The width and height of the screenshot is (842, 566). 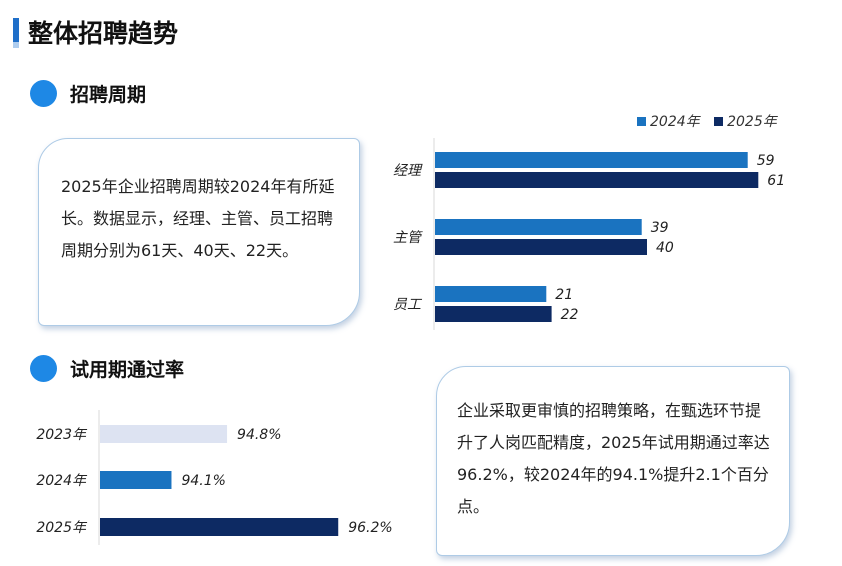 What do you see at coordinates (408, 305) in the screenshot?
I see `chart1-category-label: 员工` at bounding box center [408, 305].